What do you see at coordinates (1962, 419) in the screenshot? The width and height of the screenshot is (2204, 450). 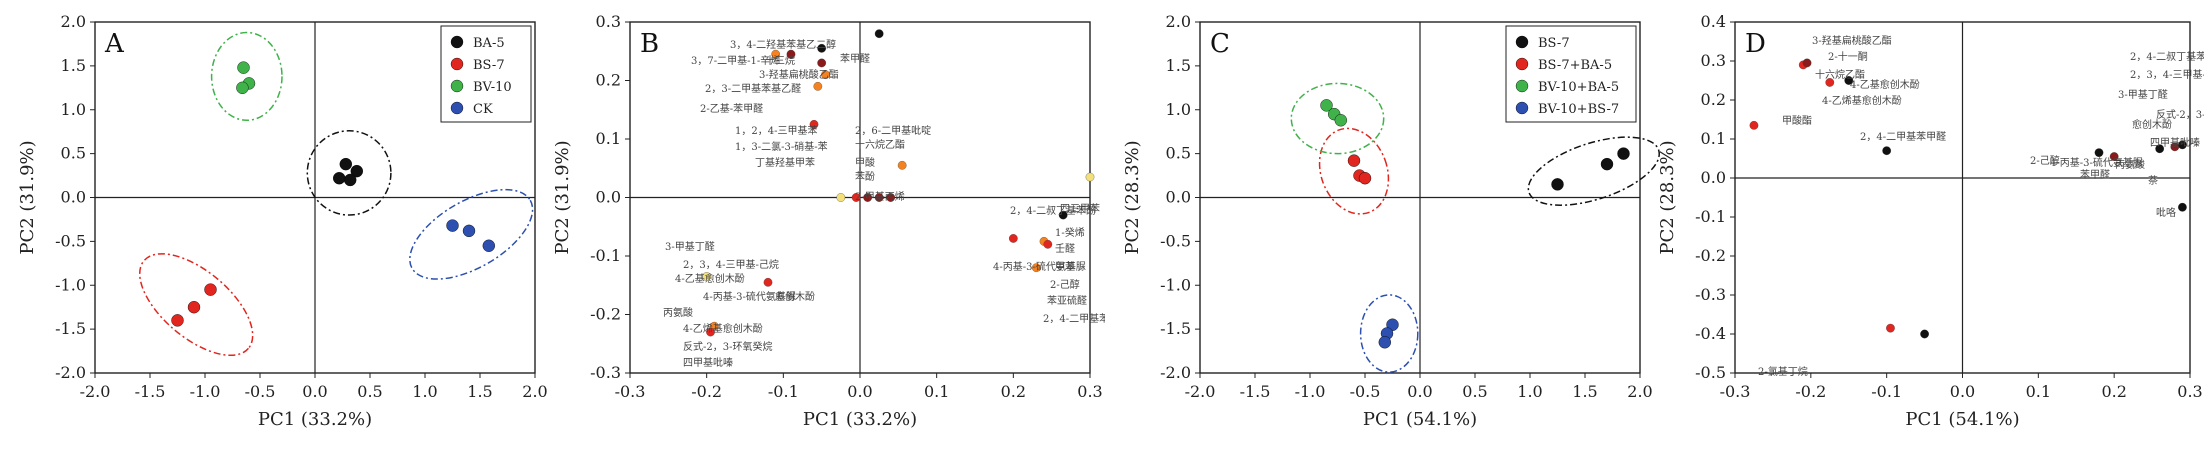 I see `x-axis-label: PC1 (54.1%)` at bounding box center [1962, 419].